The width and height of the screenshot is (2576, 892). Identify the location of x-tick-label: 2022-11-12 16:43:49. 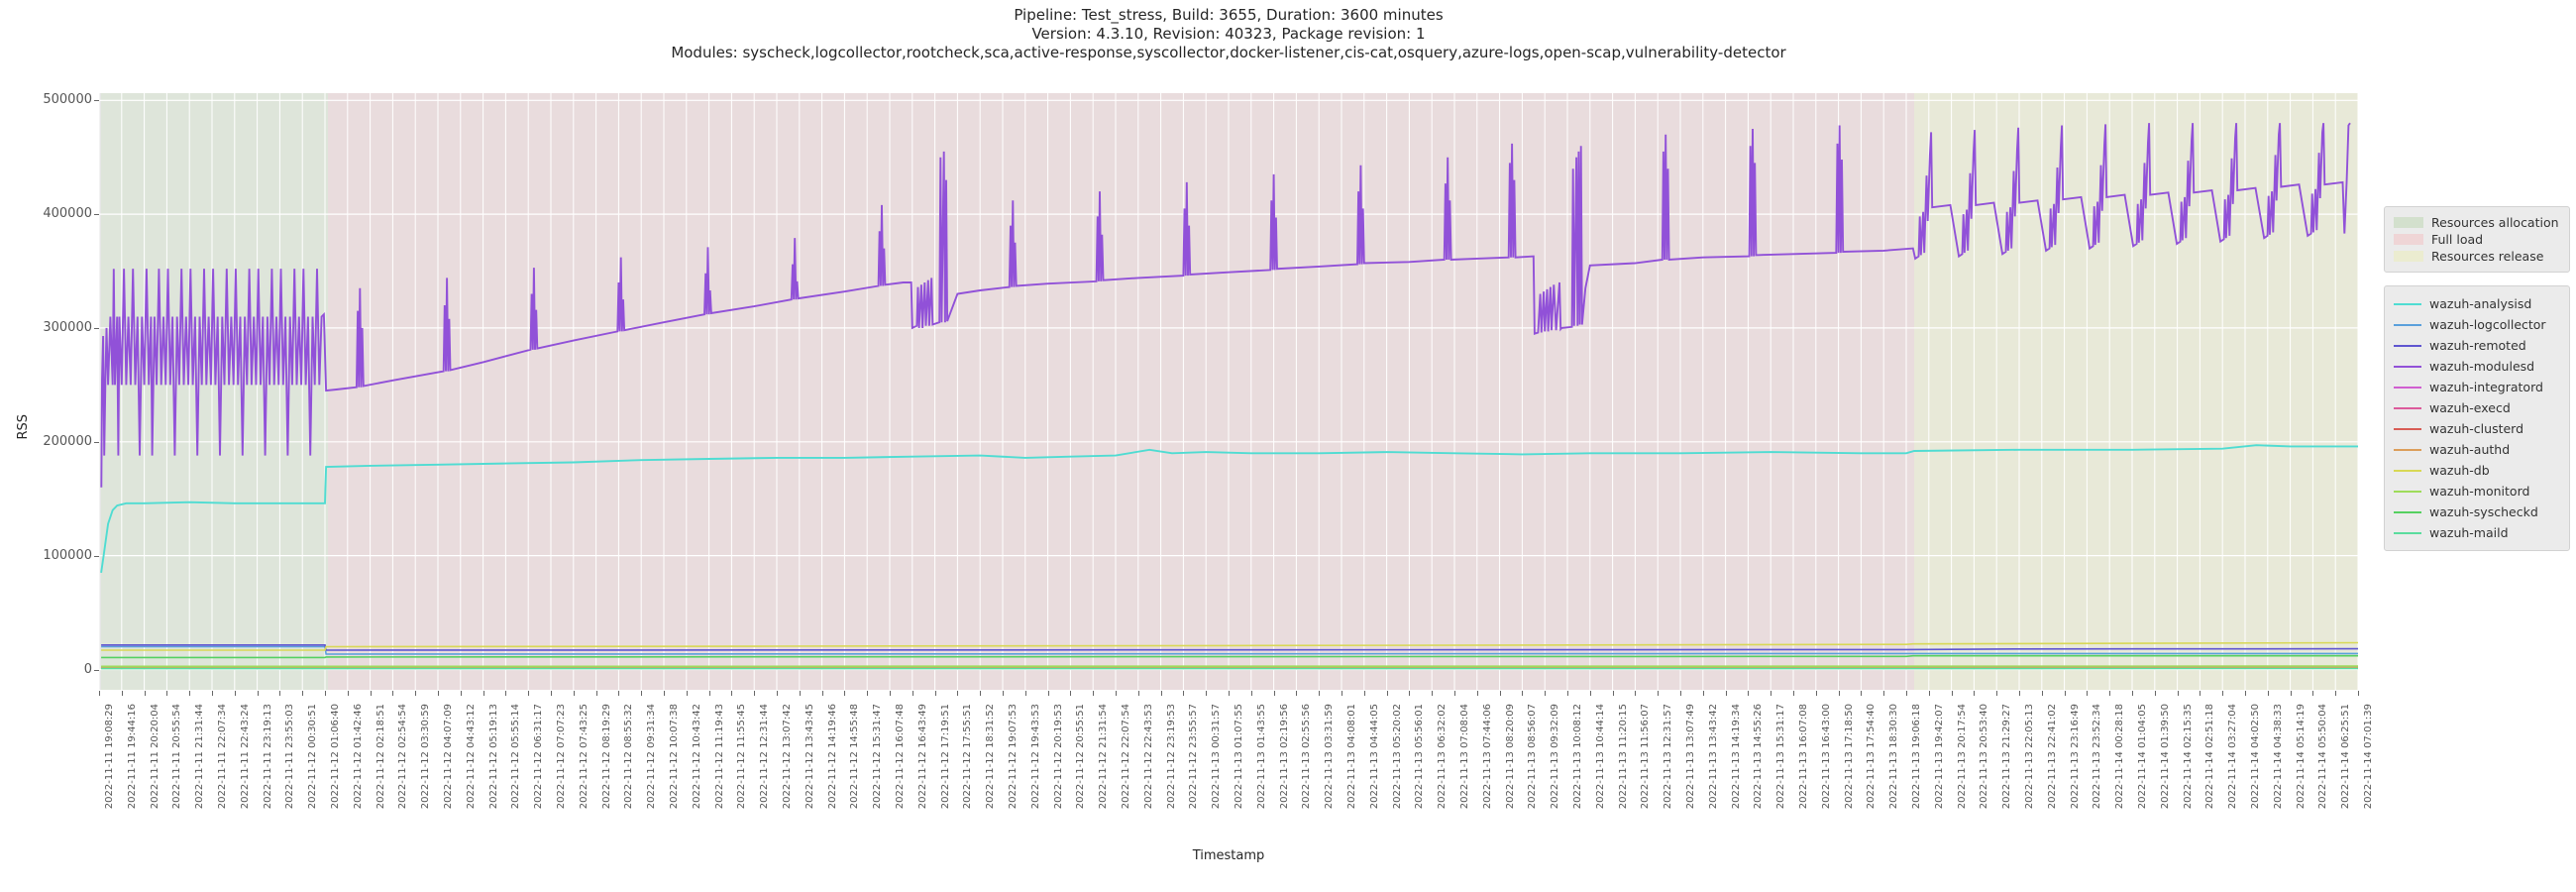
(922, 757).